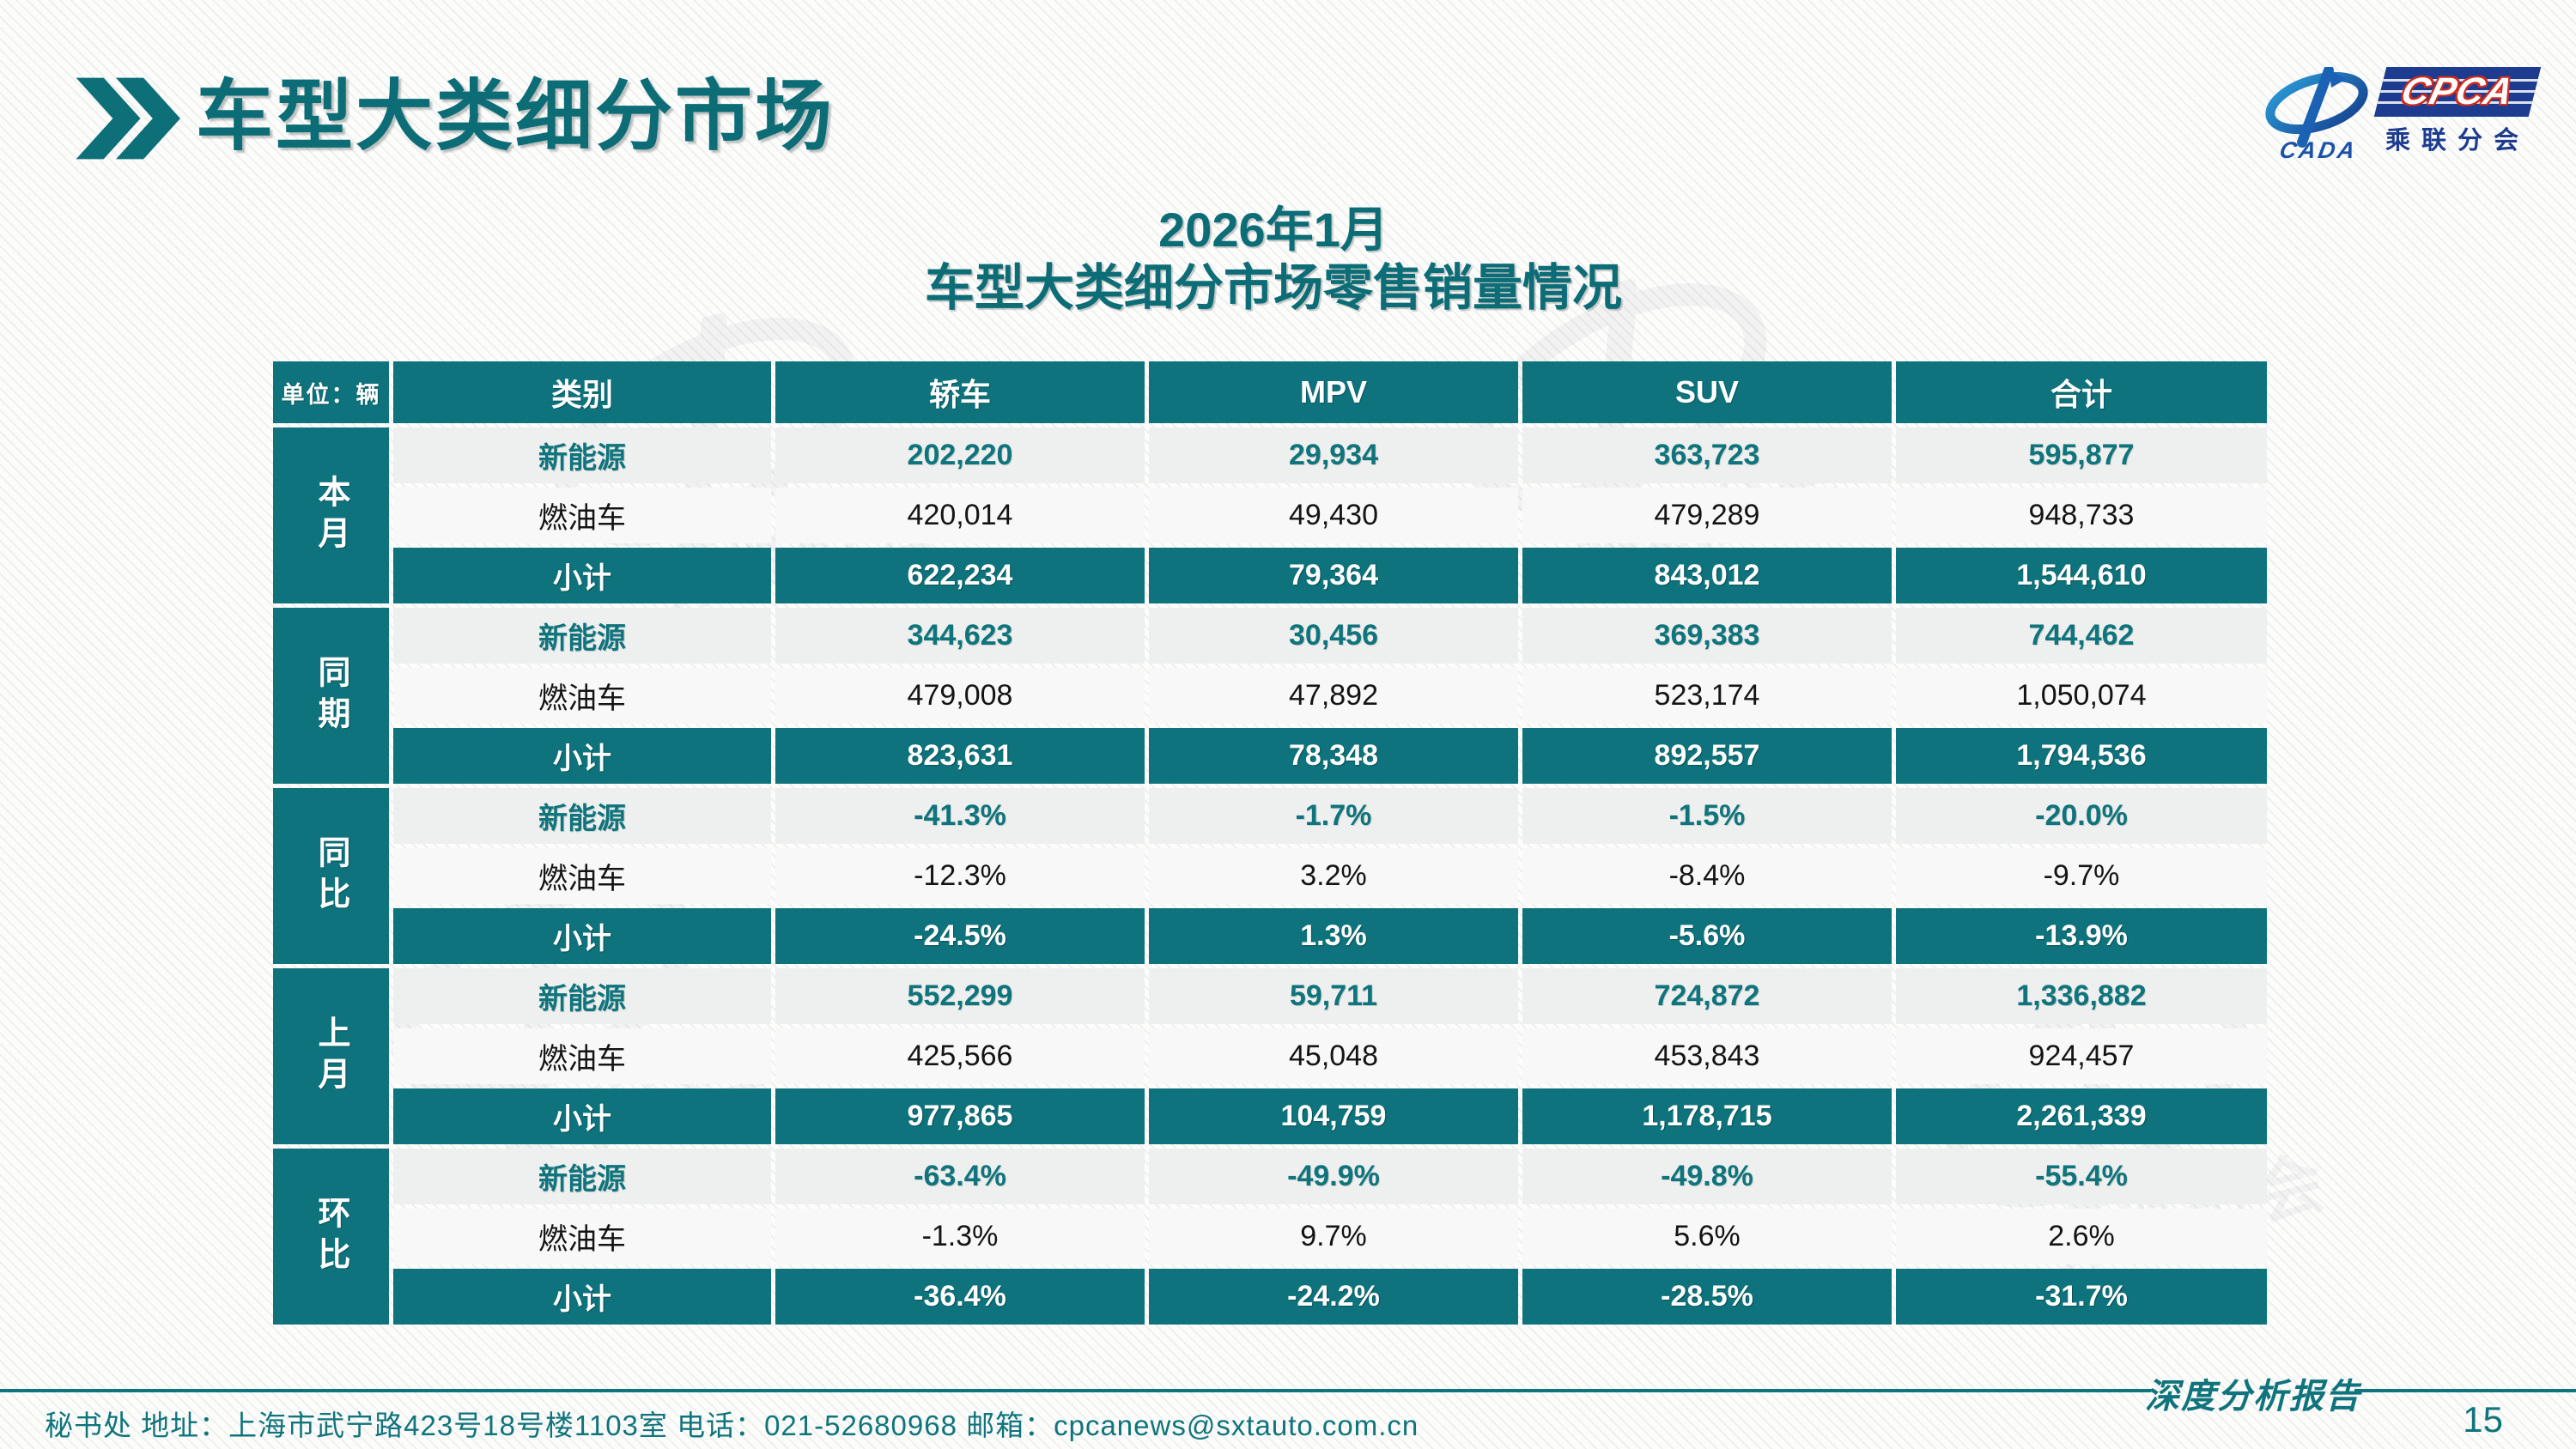  I want to click on row-group-label: 同期, so click(331, 696).